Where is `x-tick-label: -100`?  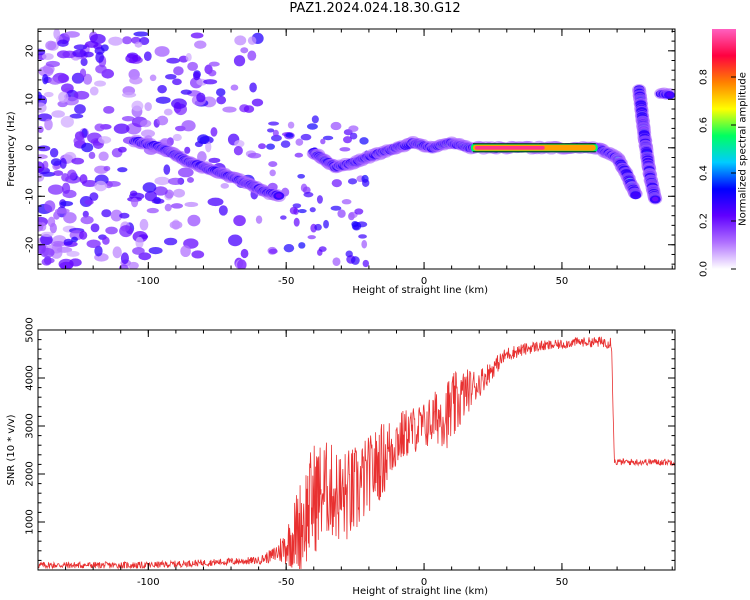
x-tick-label: -100 is located at coordinates (148, 281).